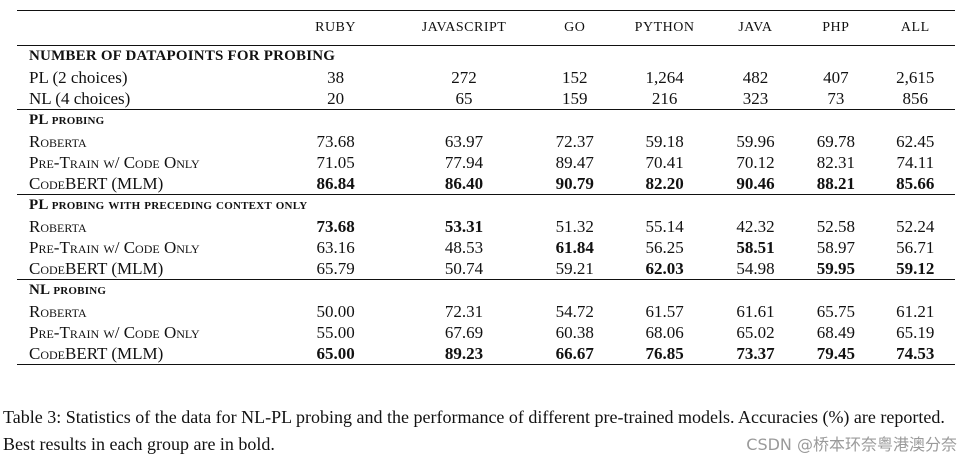  I want to click on section-header-row: Number of Datapoints for Probing, so click(486, 56).